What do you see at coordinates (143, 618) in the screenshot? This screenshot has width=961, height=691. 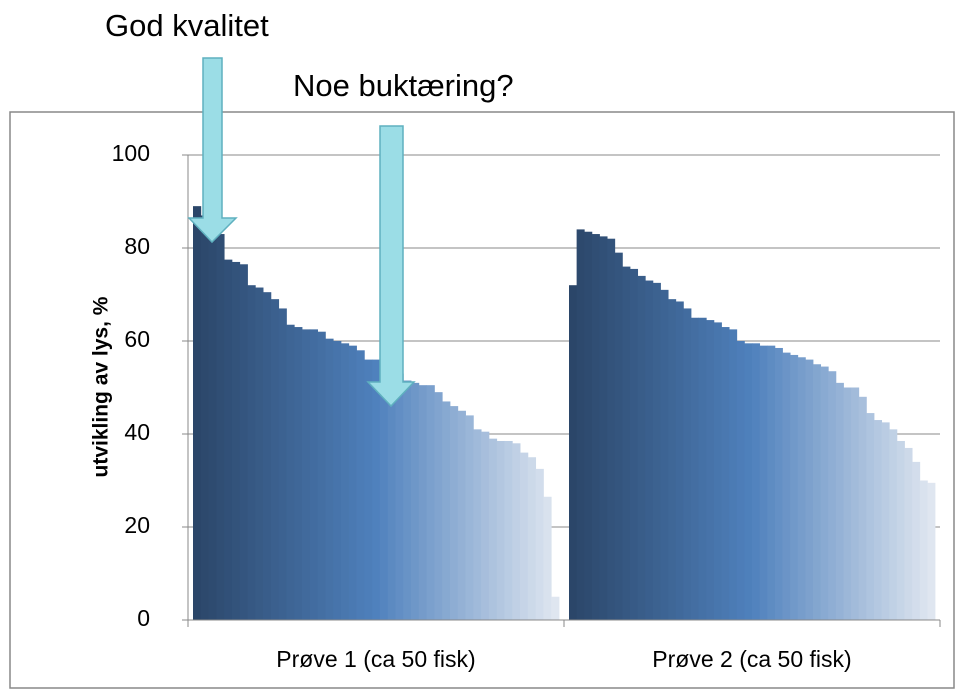 I see `y-tick-label: 0` at bounding box center [143, 618].